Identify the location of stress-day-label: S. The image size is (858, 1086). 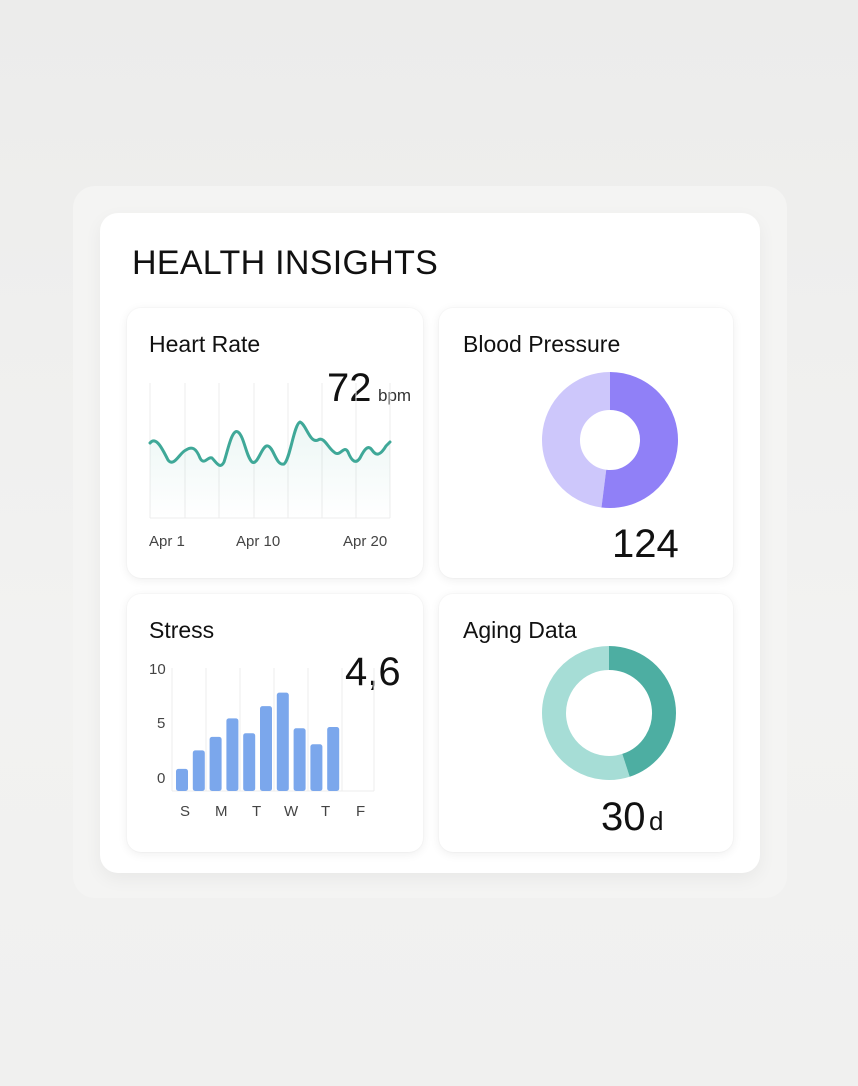
(185, 811).